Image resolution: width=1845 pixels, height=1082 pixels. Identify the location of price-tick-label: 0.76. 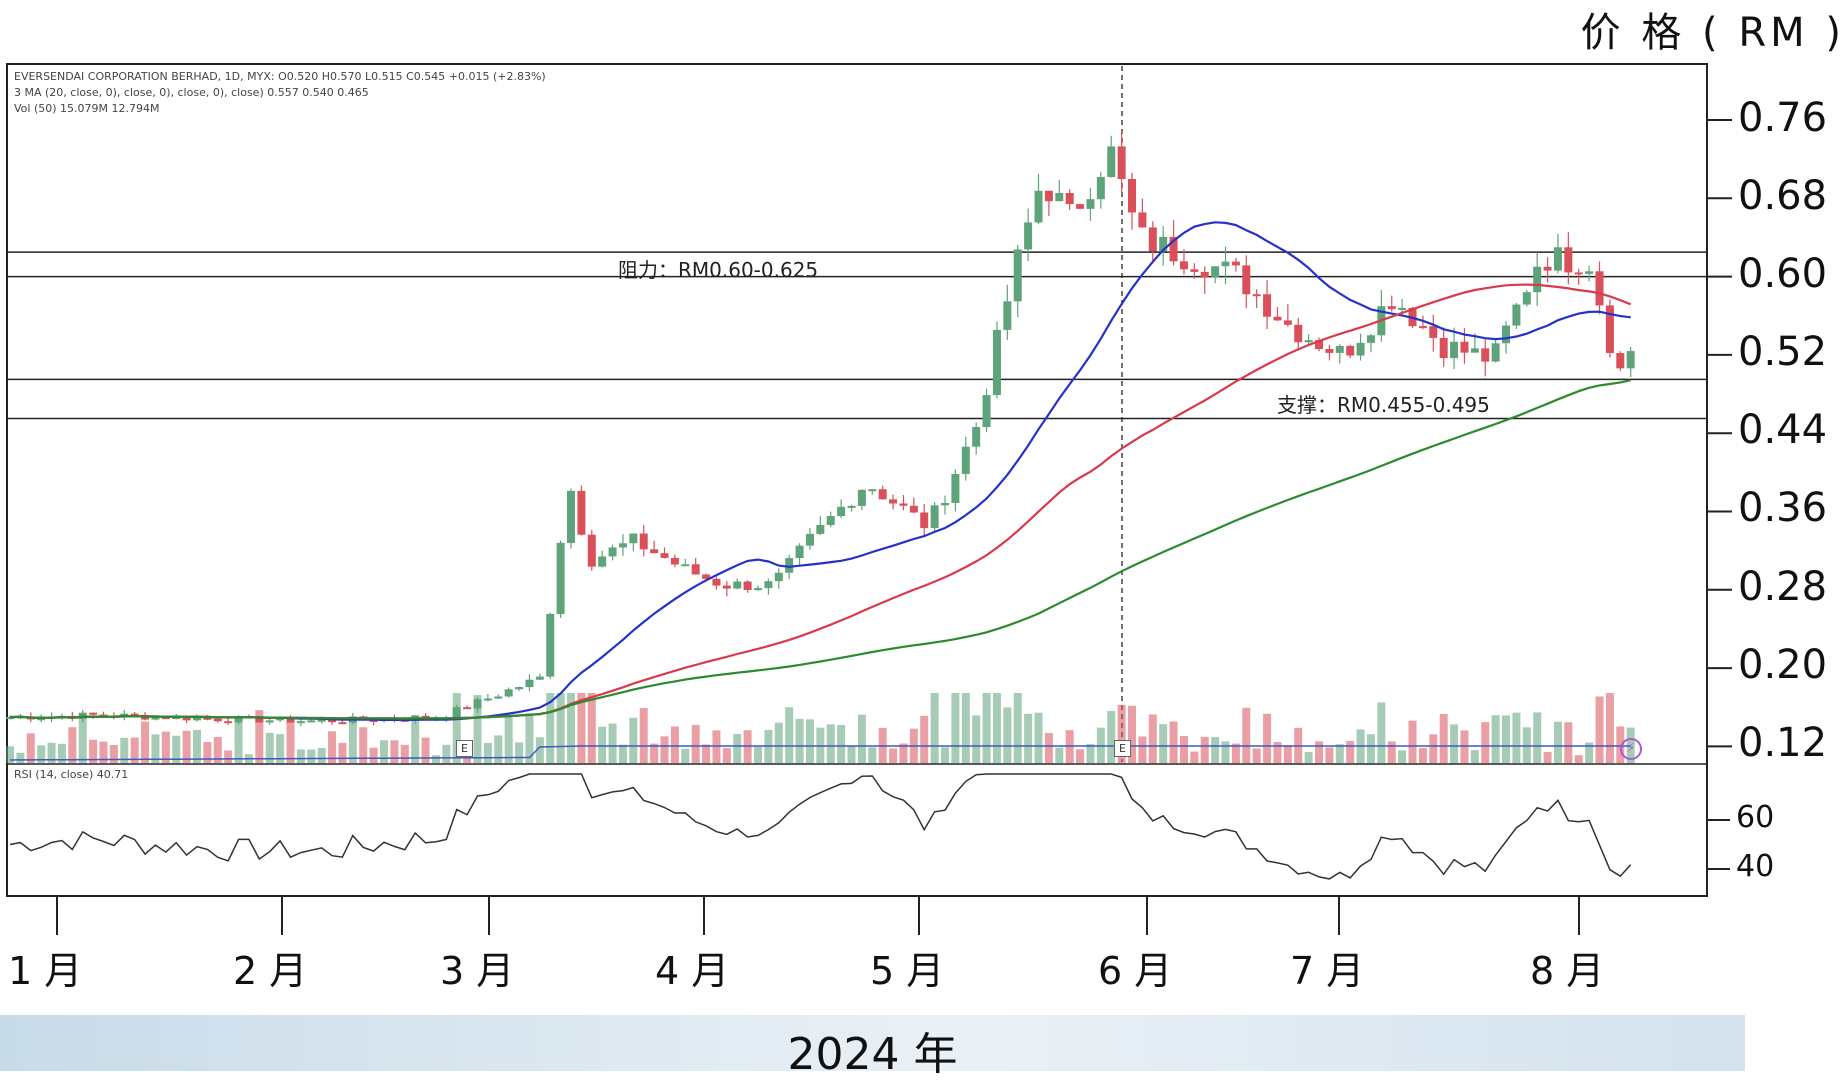
(1783, 118).